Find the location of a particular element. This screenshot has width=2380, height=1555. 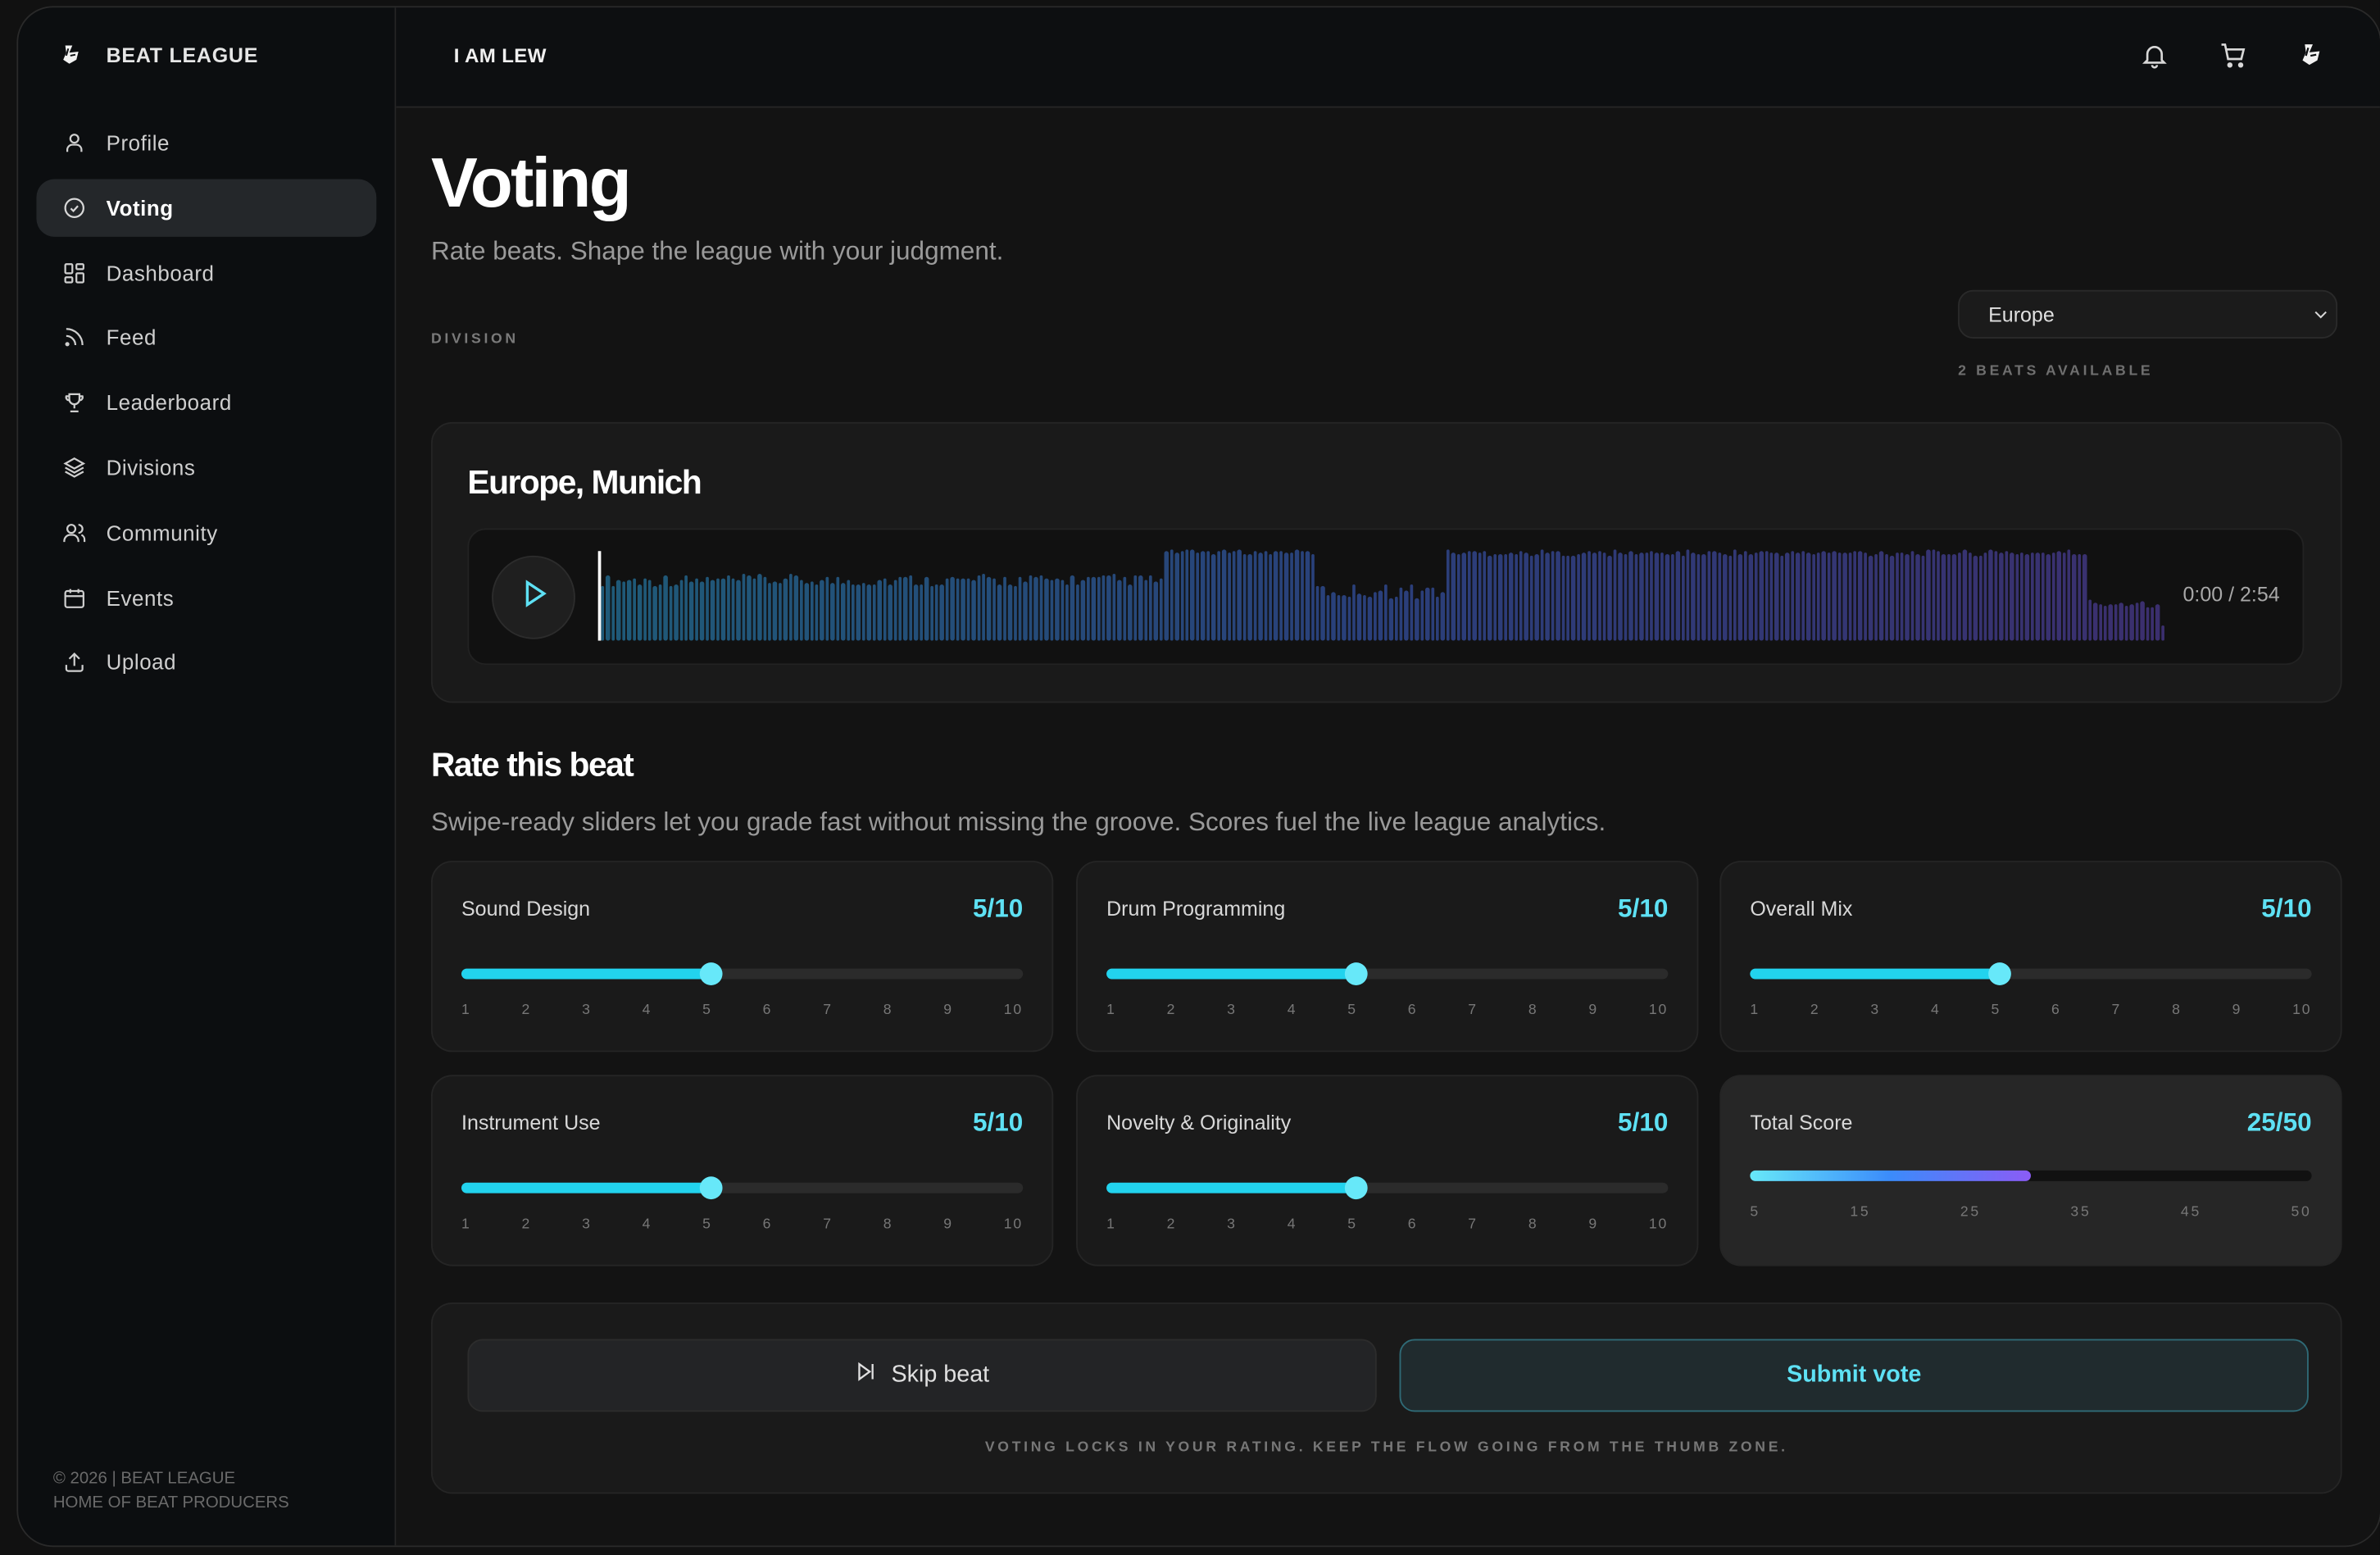

tick-label: 15 is located at coordinates (1861, 1212).